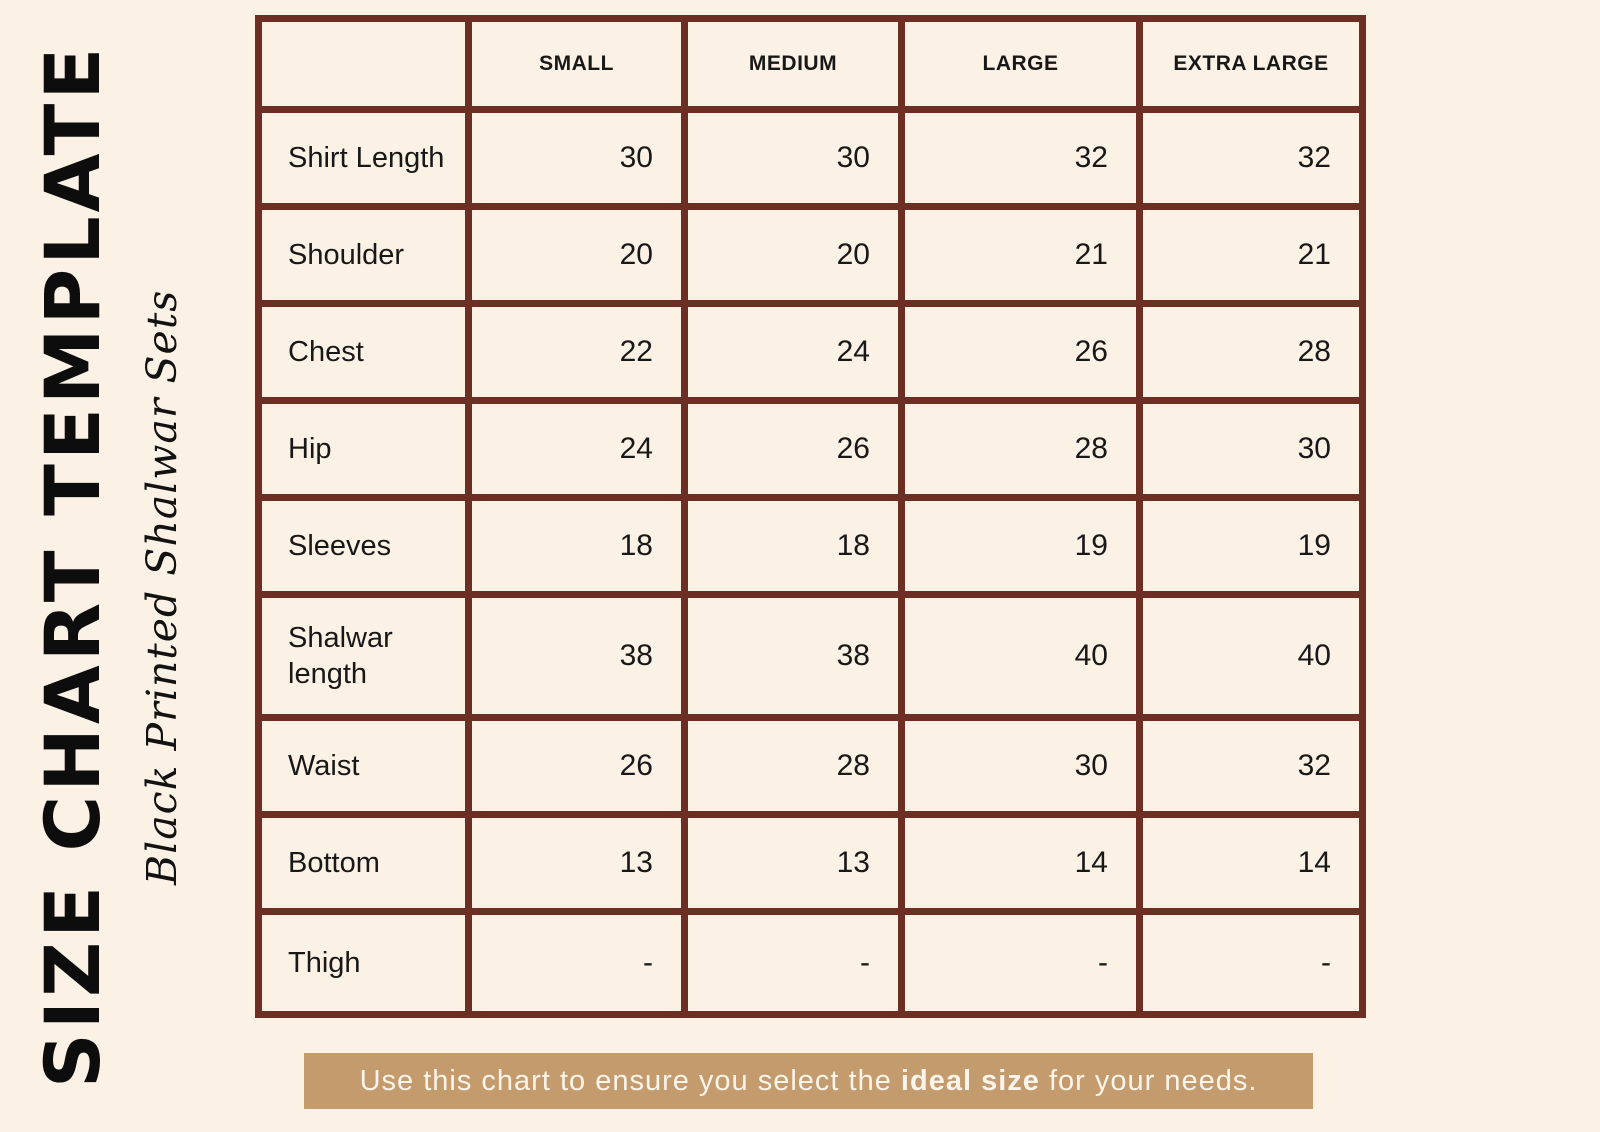 The image size is (1600, 1132). I want to click on header-cell-empty, so click(363, 64).